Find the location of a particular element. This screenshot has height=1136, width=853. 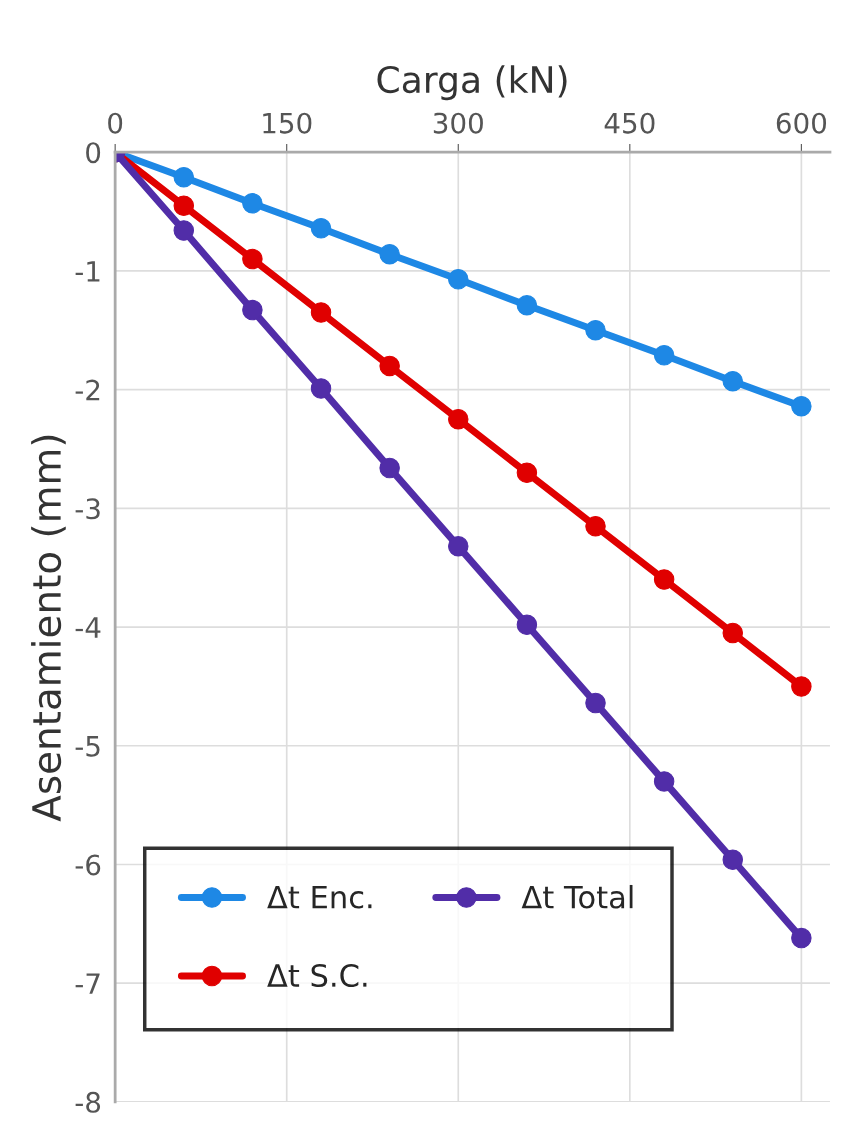

x-axis-title: Carga (kN) is located at coordinates (472, 83).